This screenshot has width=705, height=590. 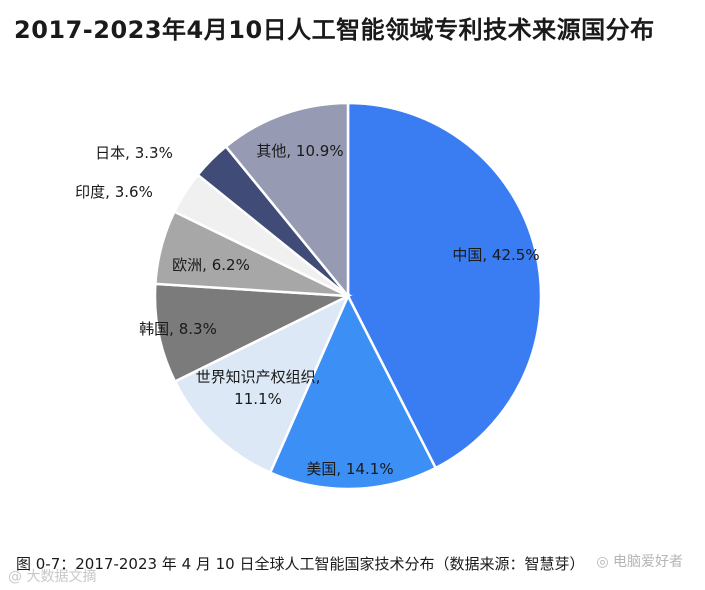 What do you see at coordinates (52, 577) in the screenshot?
I see `watermark-left: @ 大数据文摘` at bounding box center [52, 577].